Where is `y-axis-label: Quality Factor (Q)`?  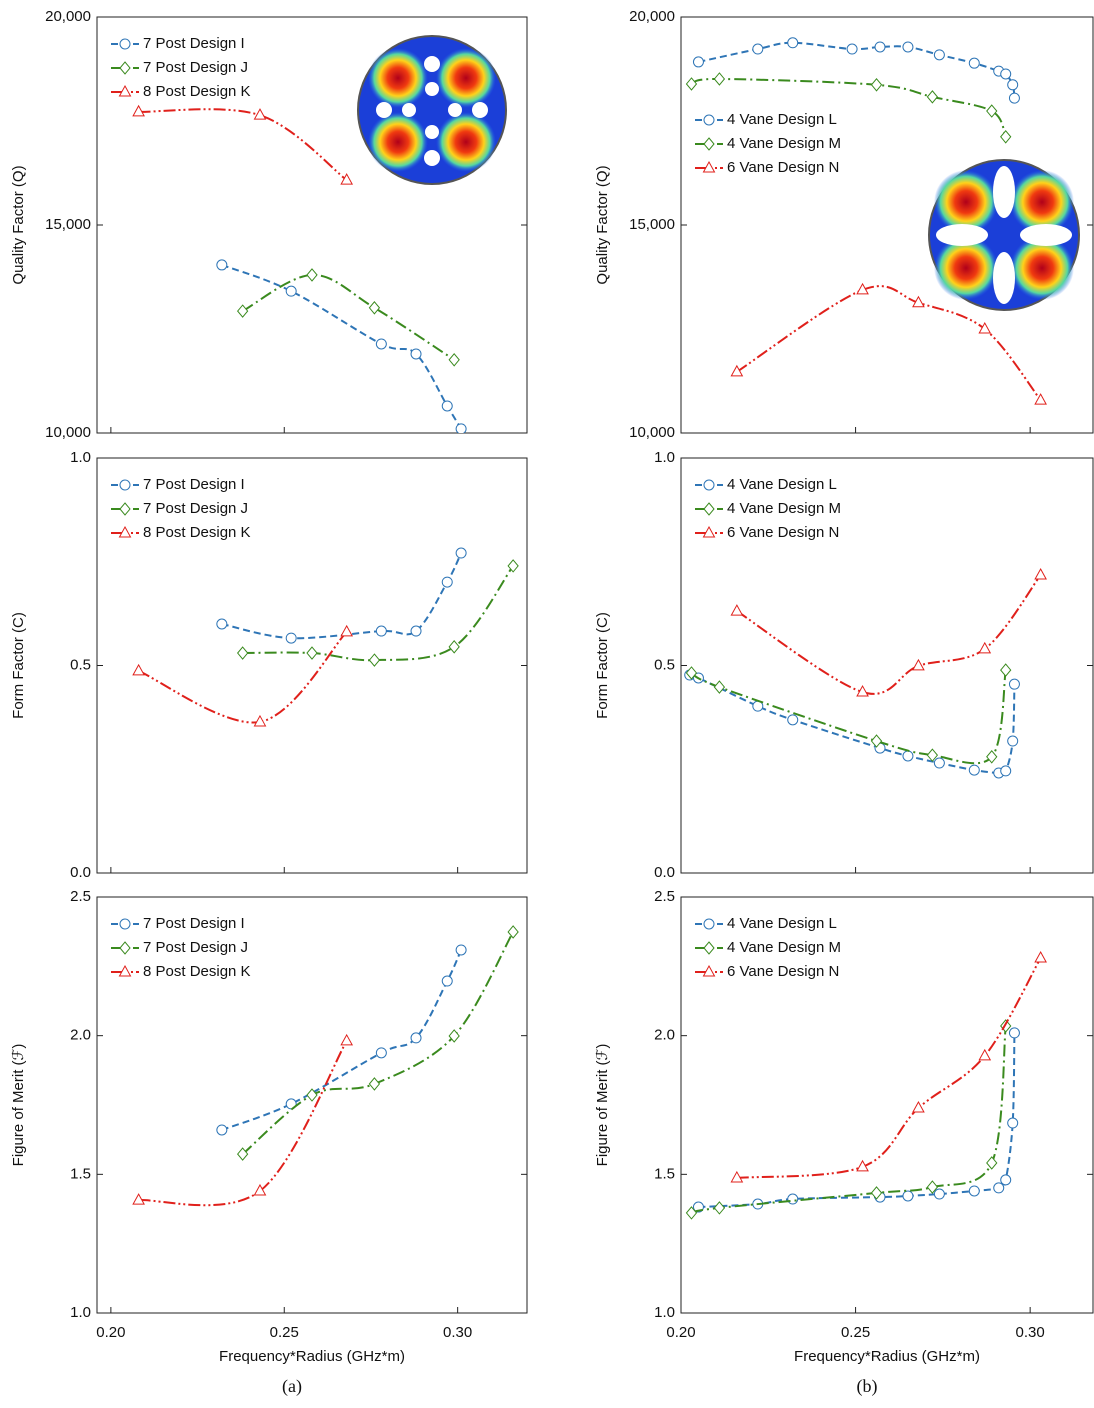
y-axis-label: Quality Factor (Q) is located at coordinates (18, 224).